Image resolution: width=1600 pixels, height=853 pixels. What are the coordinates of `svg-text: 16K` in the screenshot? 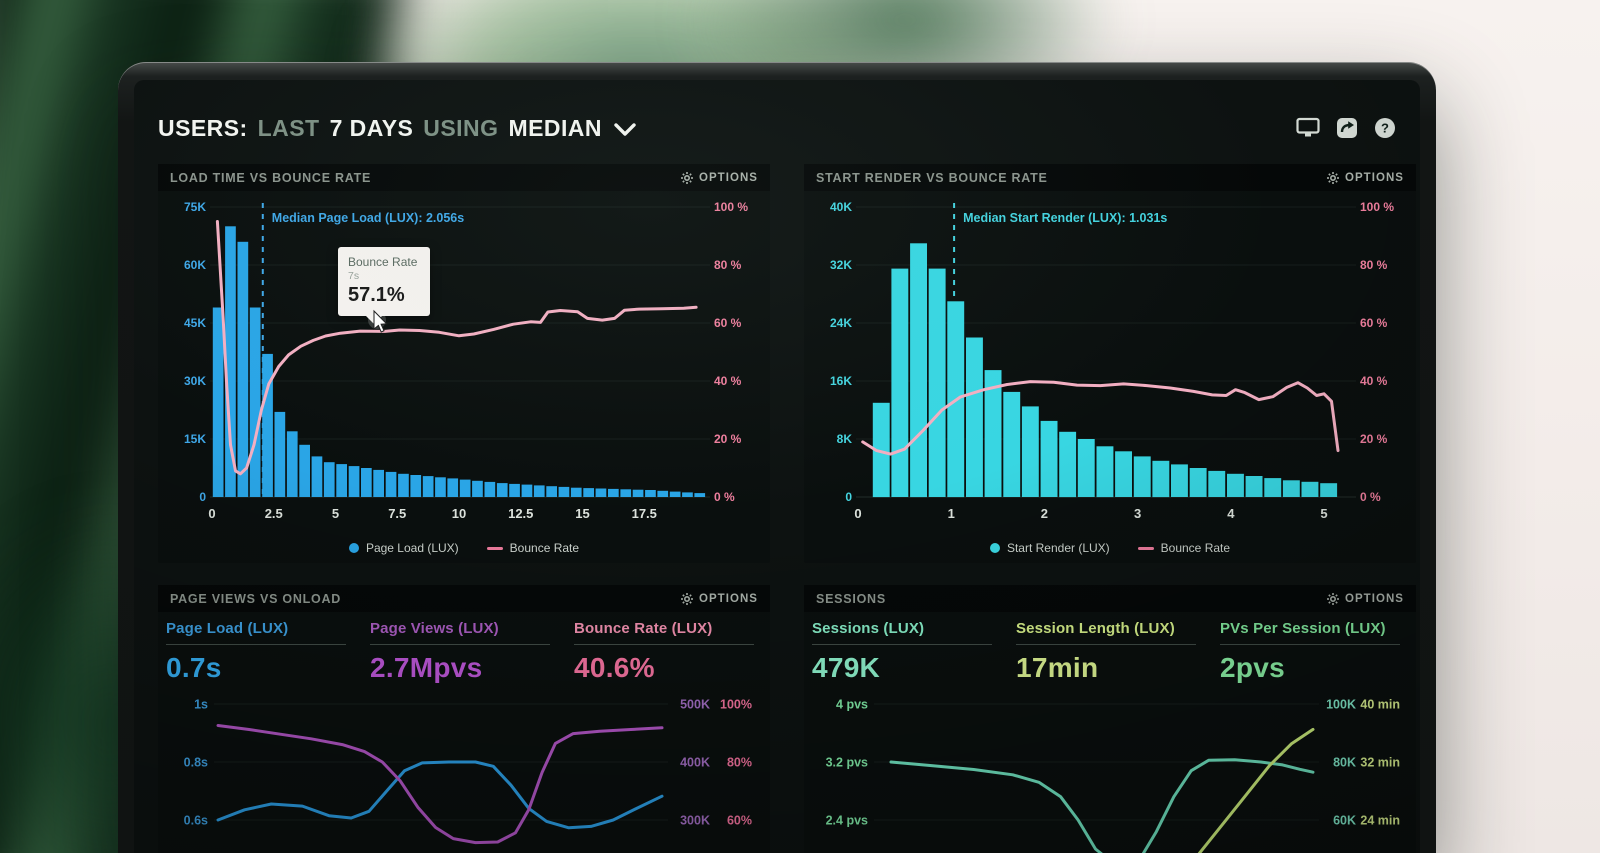 It's located at (841, 381).